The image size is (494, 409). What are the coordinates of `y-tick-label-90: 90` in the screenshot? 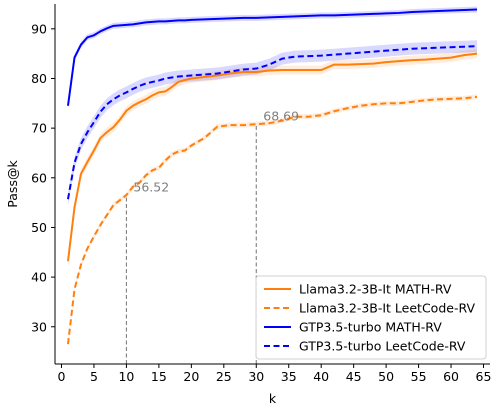 It's located at (39, 28).